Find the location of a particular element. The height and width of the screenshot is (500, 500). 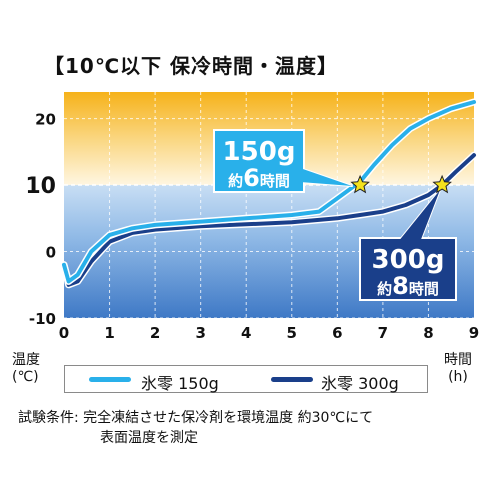

x-tick-label: 5 is located at coordinates (292, 333).